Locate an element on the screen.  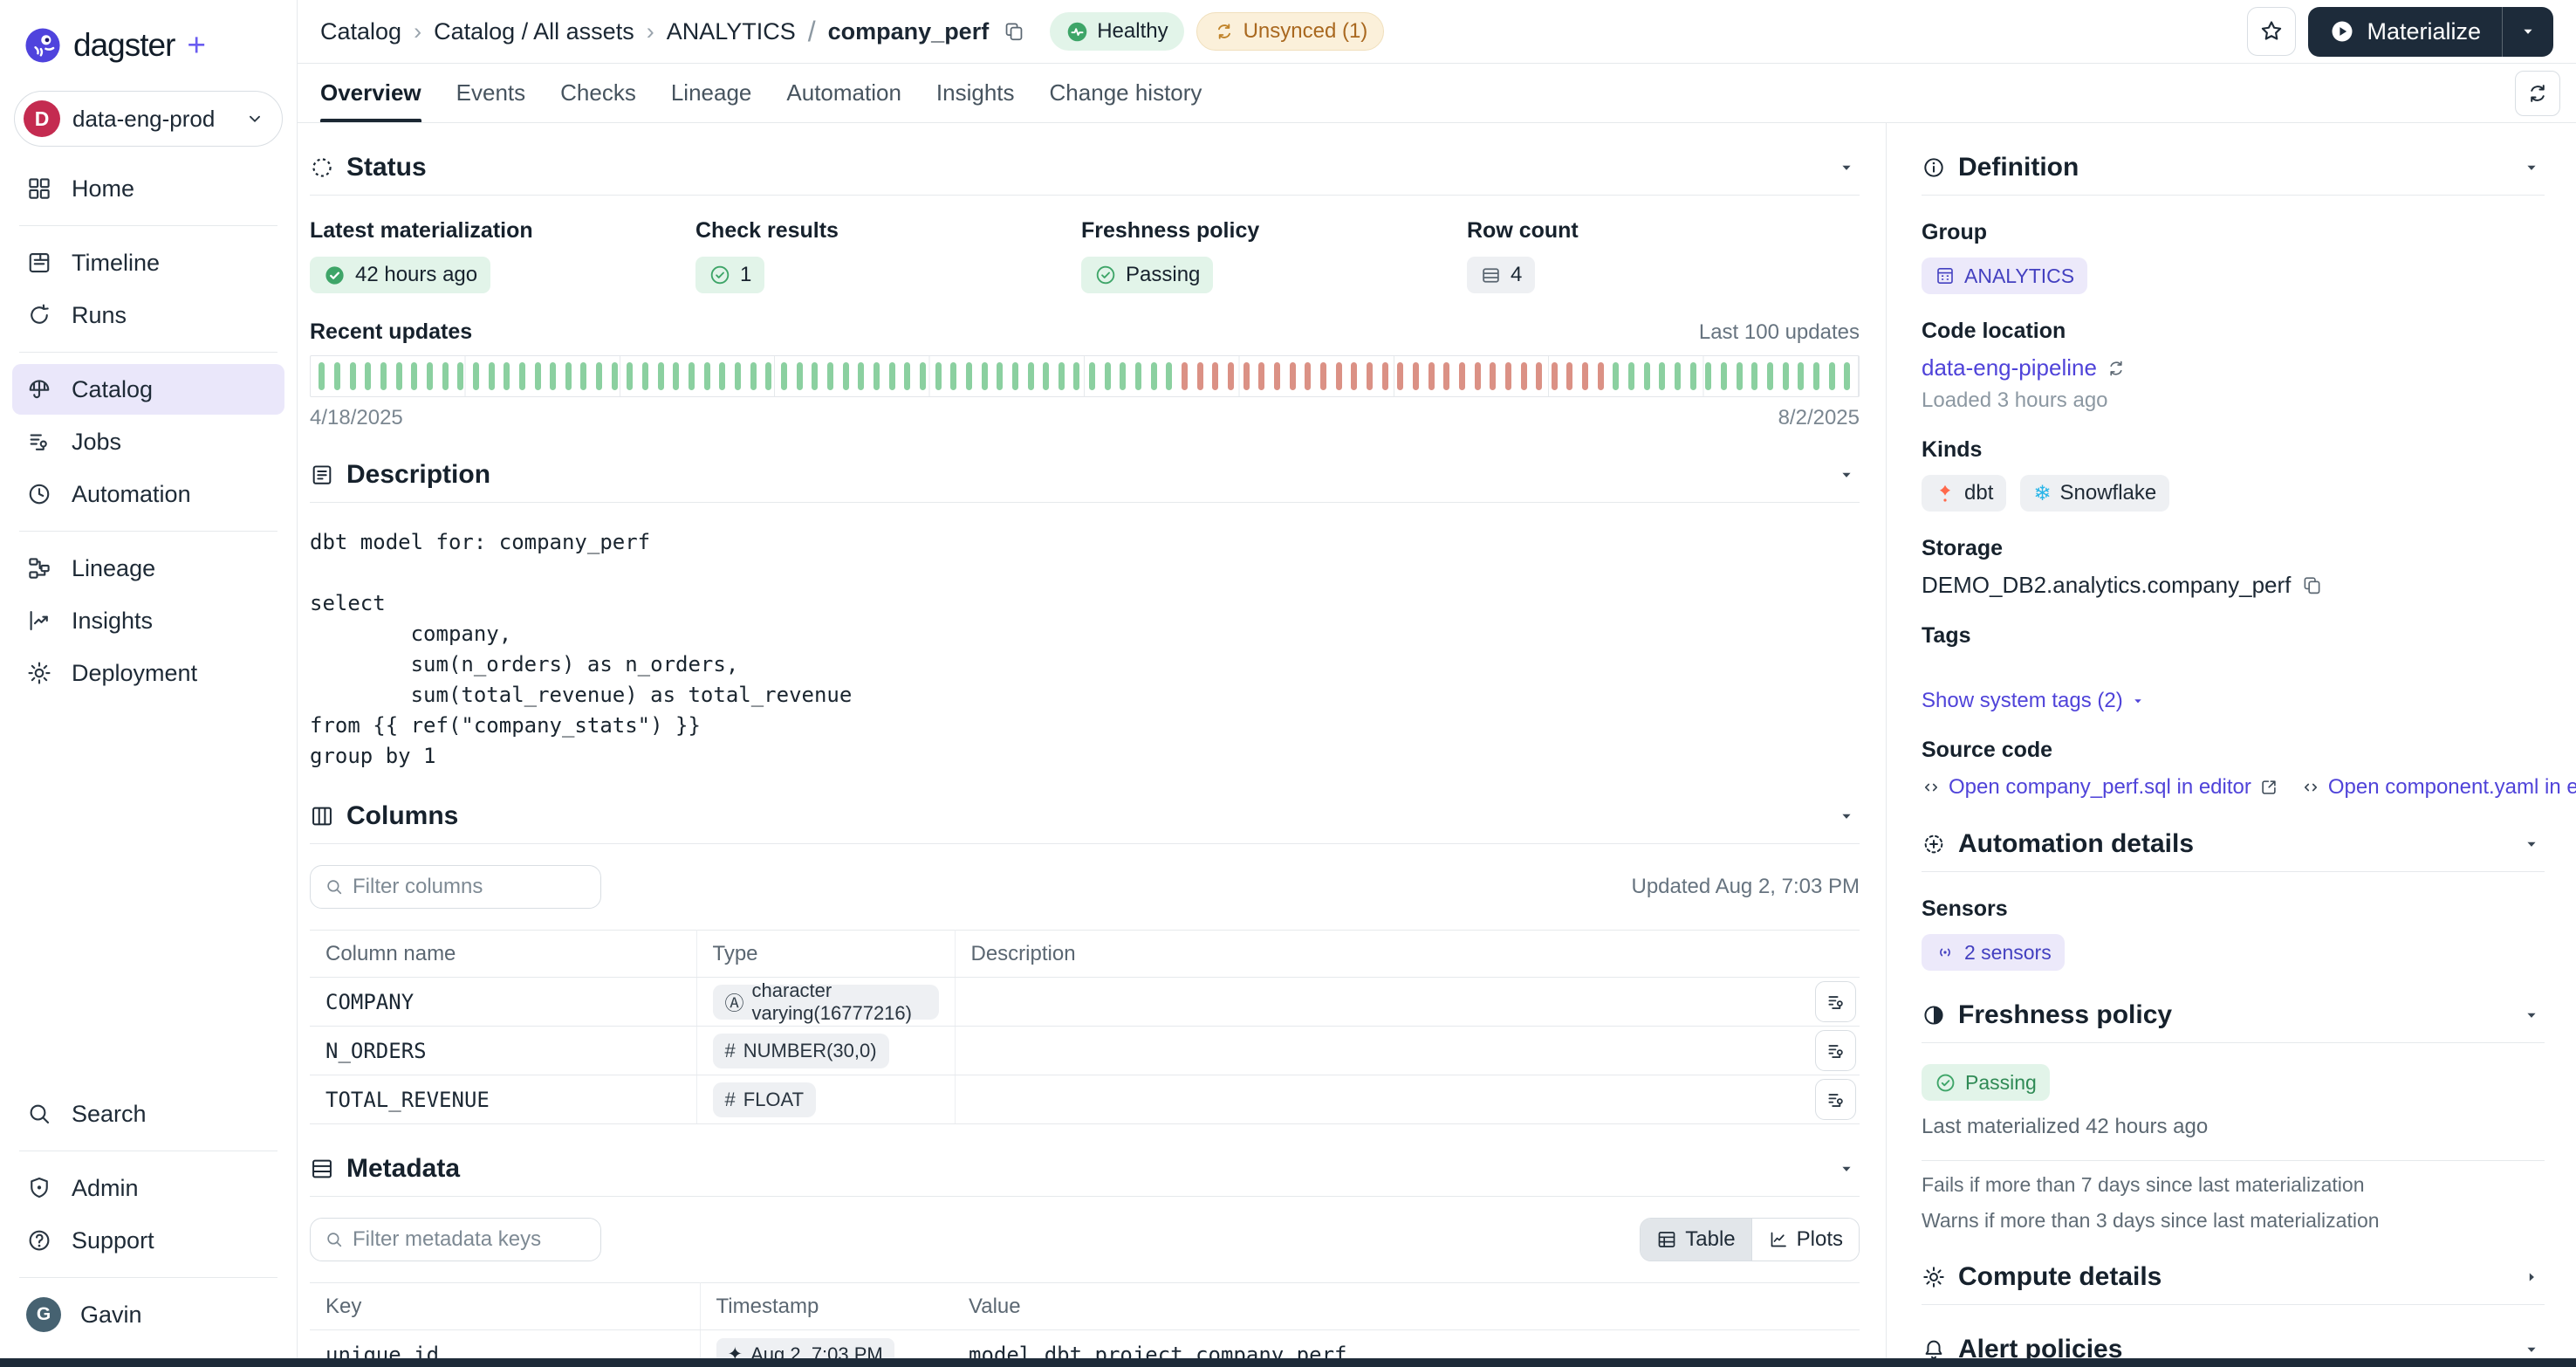
unsynced-badge: Unsynced (1) is located at coordinates (1290, 32).